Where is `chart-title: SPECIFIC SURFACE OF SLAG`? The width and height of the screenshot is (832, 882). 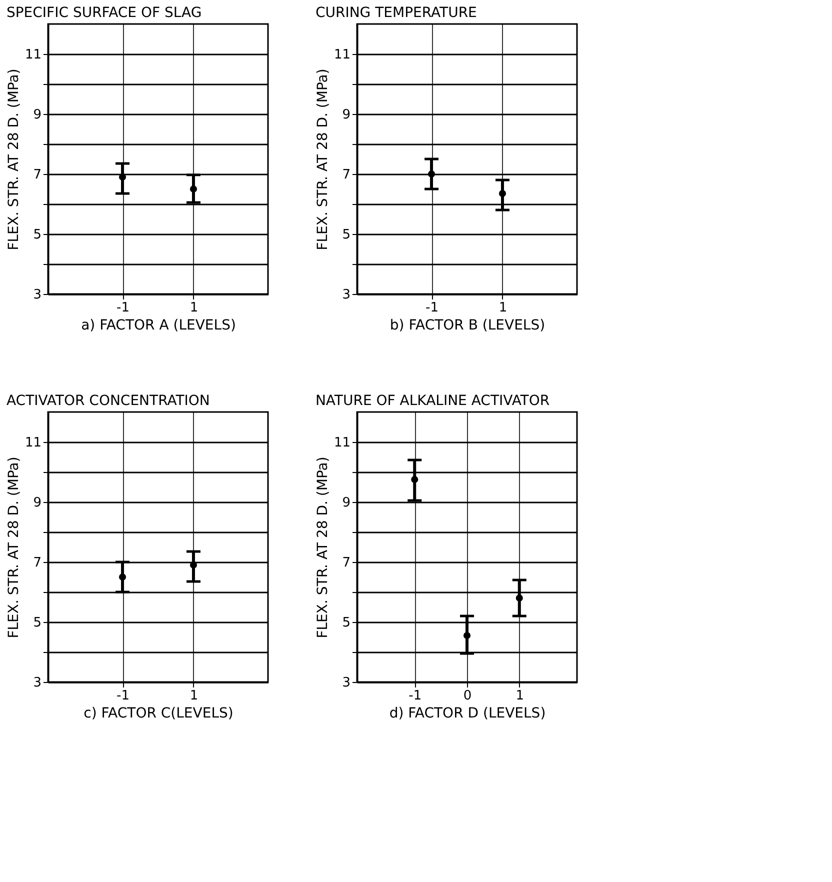
chart-title: SPECIFIC SURFACE OF SLAG is located at coordinates (104, 13).